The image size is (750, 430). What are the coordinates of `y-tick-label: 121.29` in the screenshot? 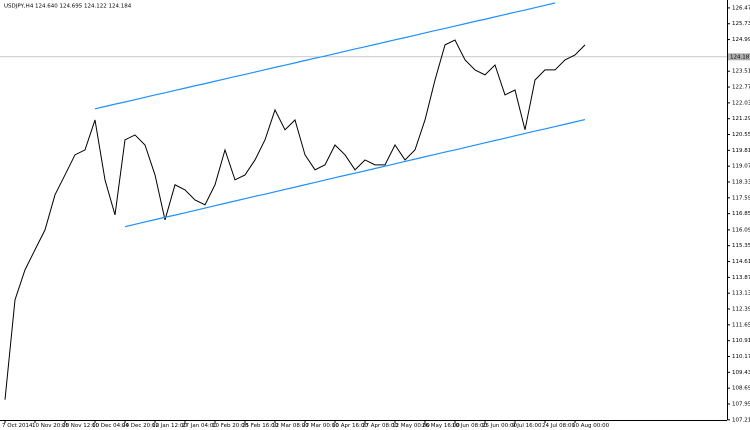 It's located at (741, 119).